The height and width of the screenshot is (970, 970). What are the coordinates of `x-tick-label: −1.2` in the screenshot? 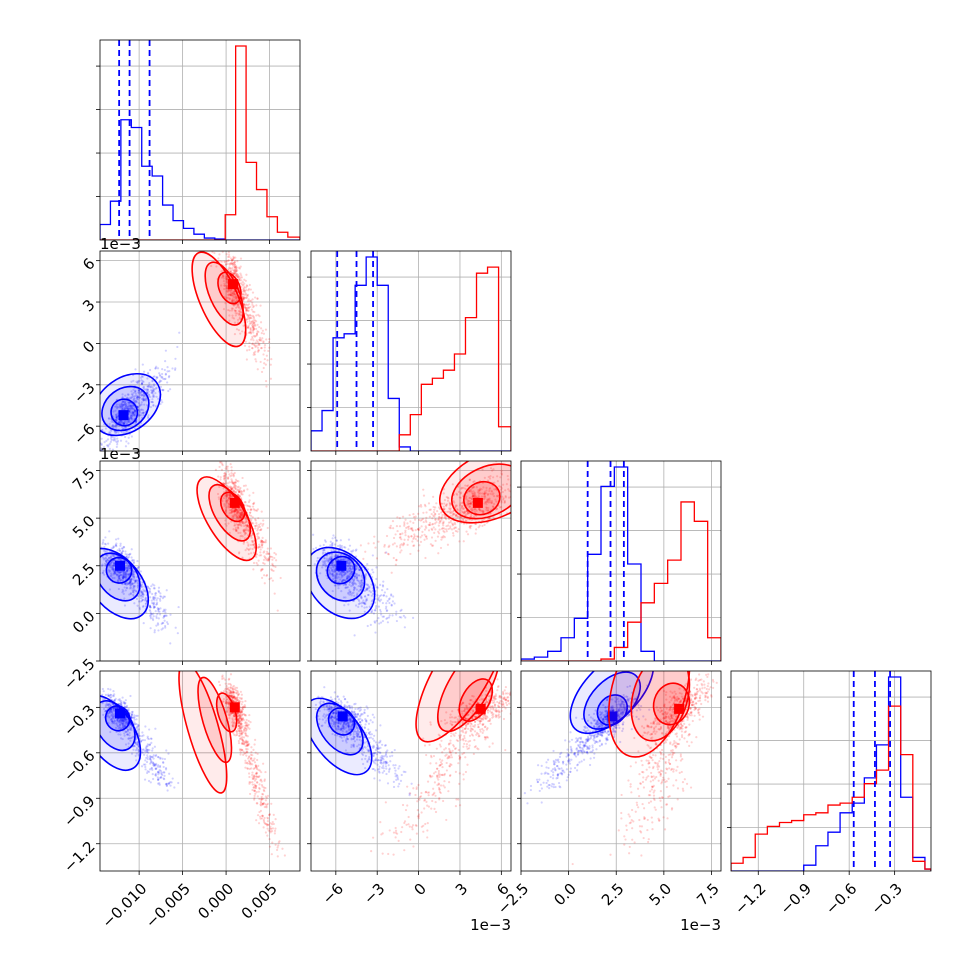 It's located at (750, 899).